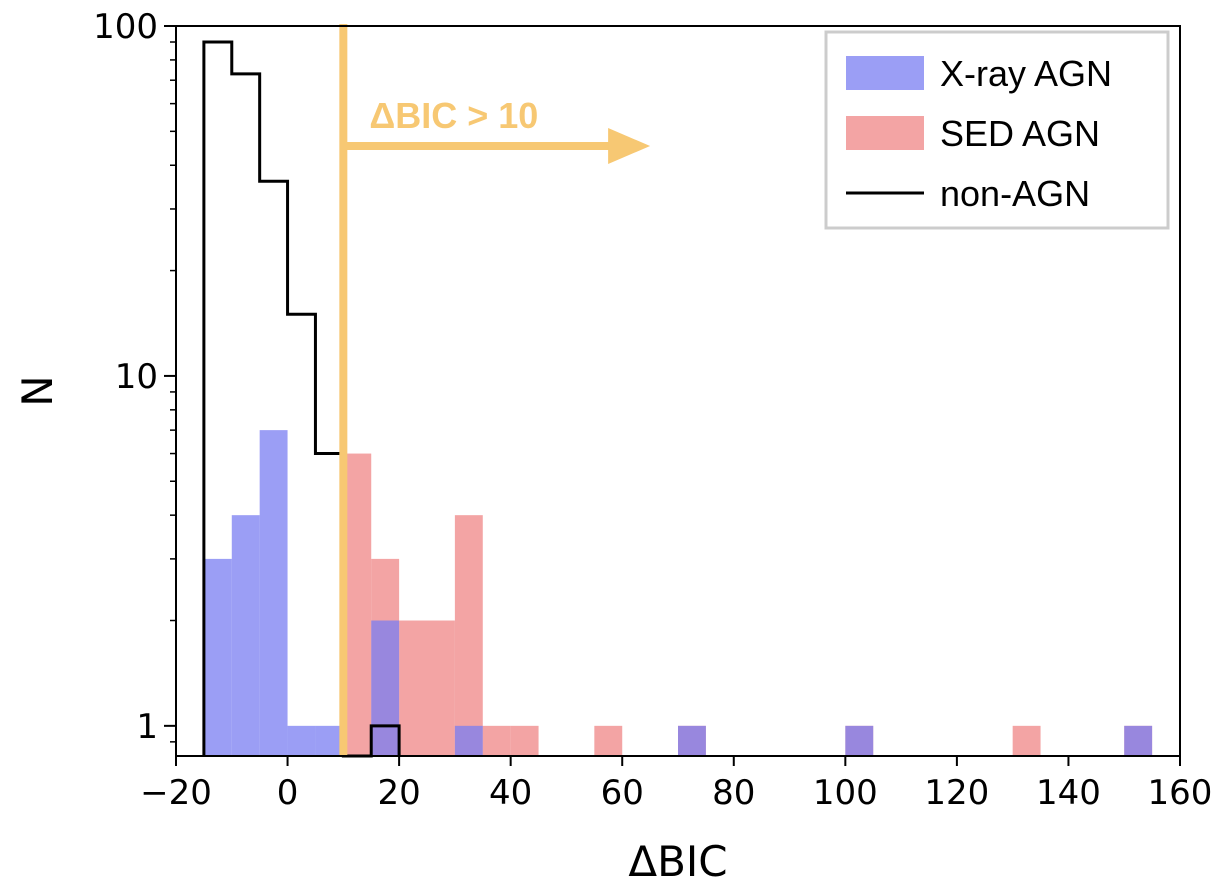 Image resolution: width=1226 pixels, height=888 pixels. Describe the element at coordinates (622, 793) in the screenshot. I see `x-tick-label: 60` at that location.